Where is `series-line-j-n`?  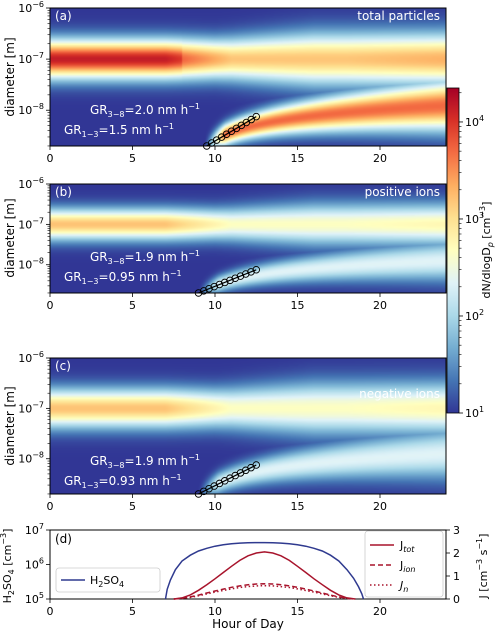 series-line-j-n is located at coordinates (264, 592).